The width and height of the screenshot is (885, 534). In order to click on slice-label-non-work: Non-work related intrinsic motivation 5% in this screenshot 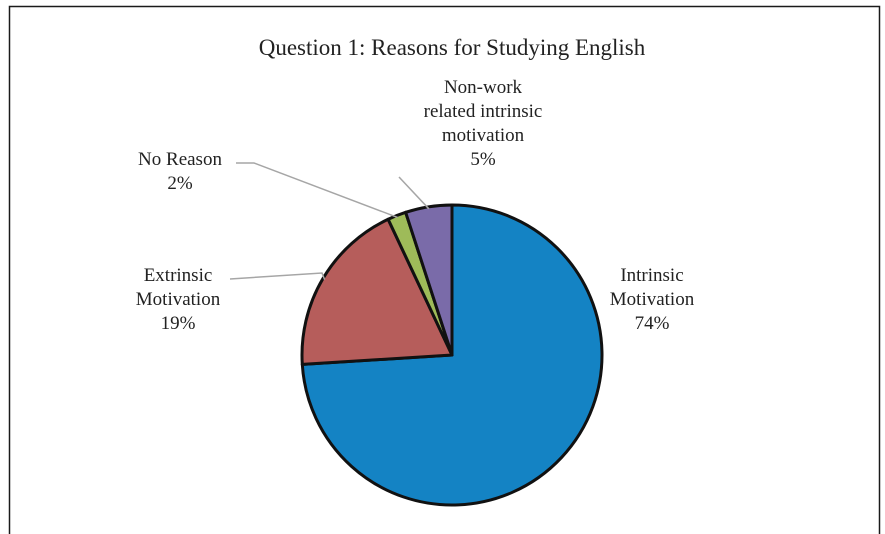, I will do `click(483, 123)`.